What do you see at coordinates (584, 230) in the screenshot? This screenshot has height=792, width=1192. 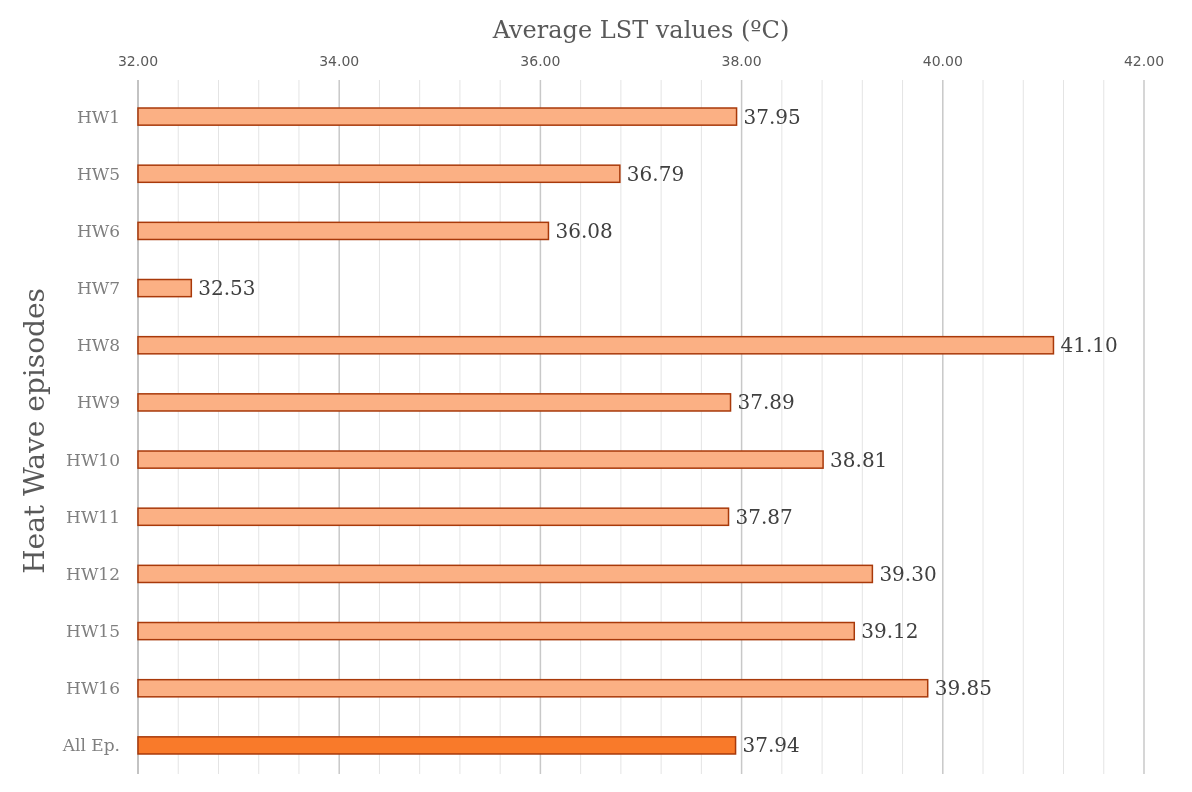 I see `data-label: 36.08` at bounding box center [584, 230].